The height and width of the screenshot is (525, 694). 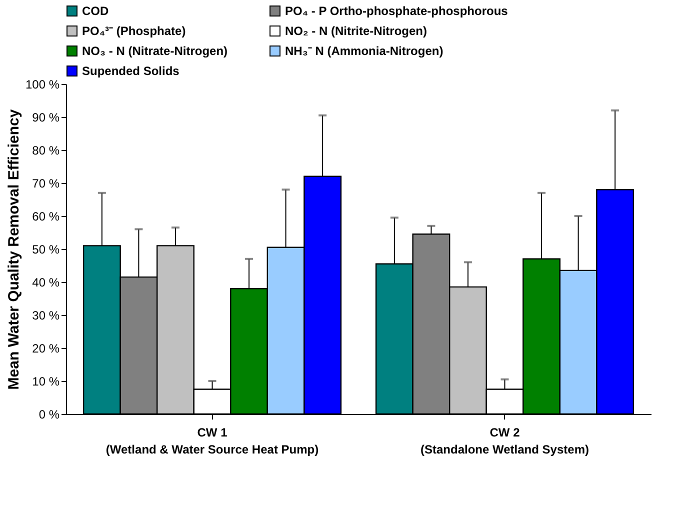 I want to click on y-tick-label: 20 %, so click(x=46, y=349).